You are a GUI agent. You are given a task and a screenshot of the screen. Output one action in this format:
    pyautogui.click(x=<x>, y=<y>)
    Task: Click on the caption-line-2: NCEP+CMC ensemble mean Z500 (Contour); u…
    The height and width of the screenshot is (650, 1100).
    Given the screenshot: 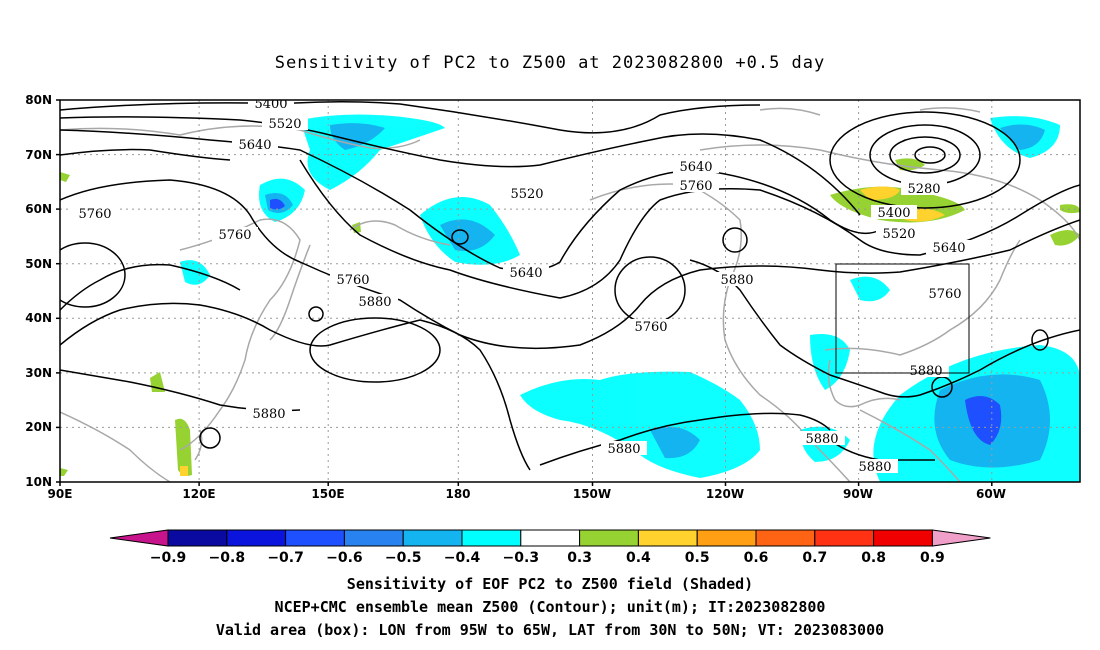 What is the action you would take?
    pyautogui.click(x=550, y=607)
    